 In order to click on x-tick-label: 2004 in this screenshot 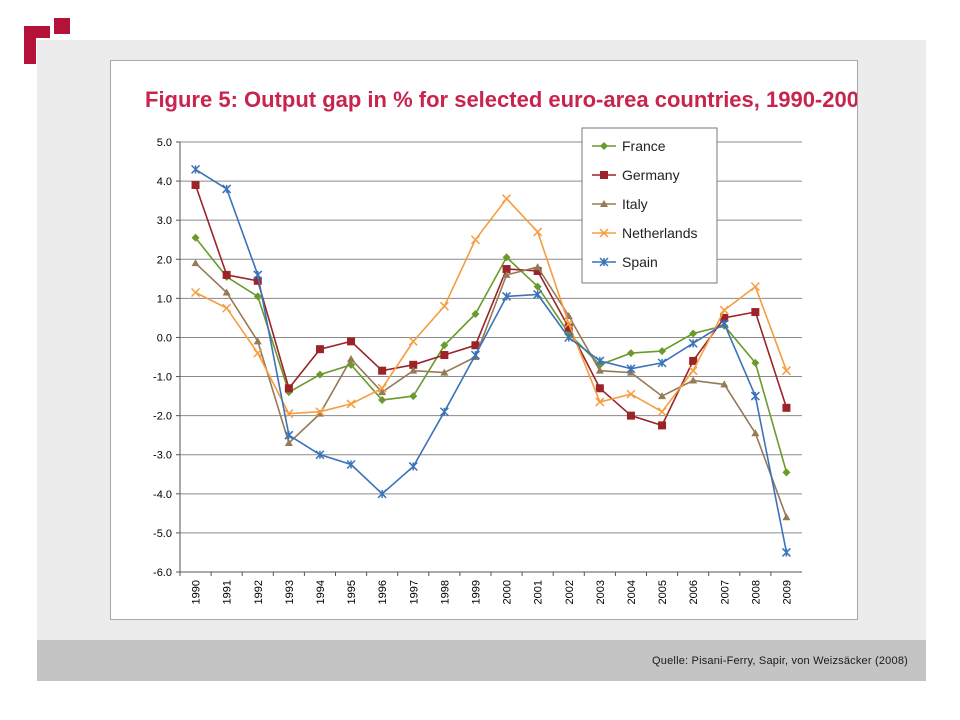, I will do `click(632, 592)`.